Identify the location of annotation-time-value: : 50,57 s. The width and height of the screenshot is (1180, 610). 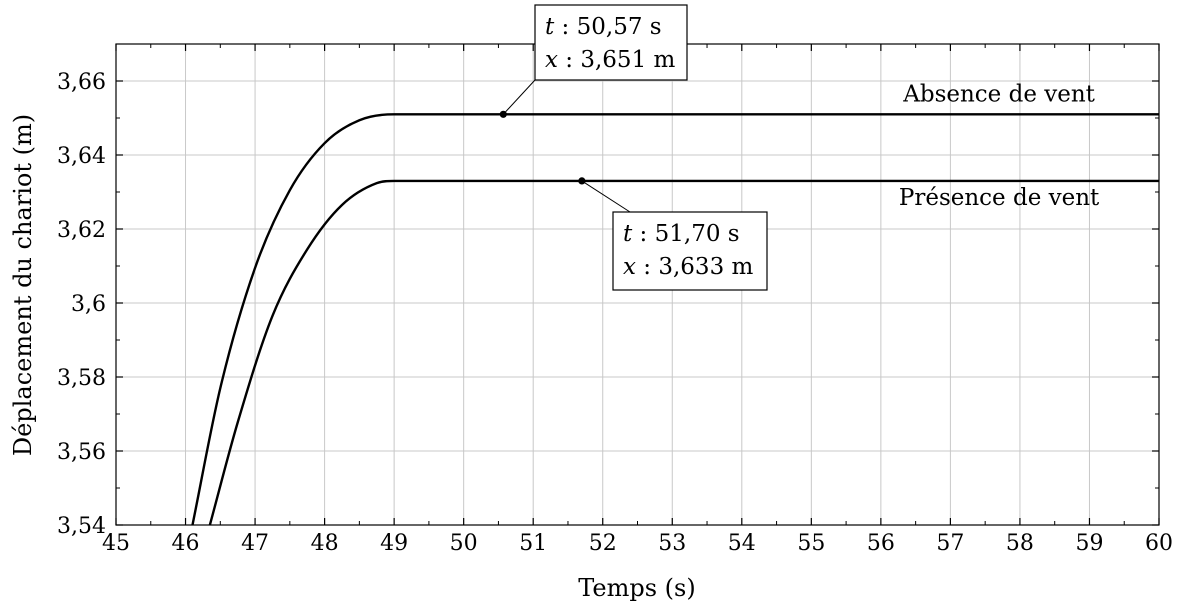
(607, 27).